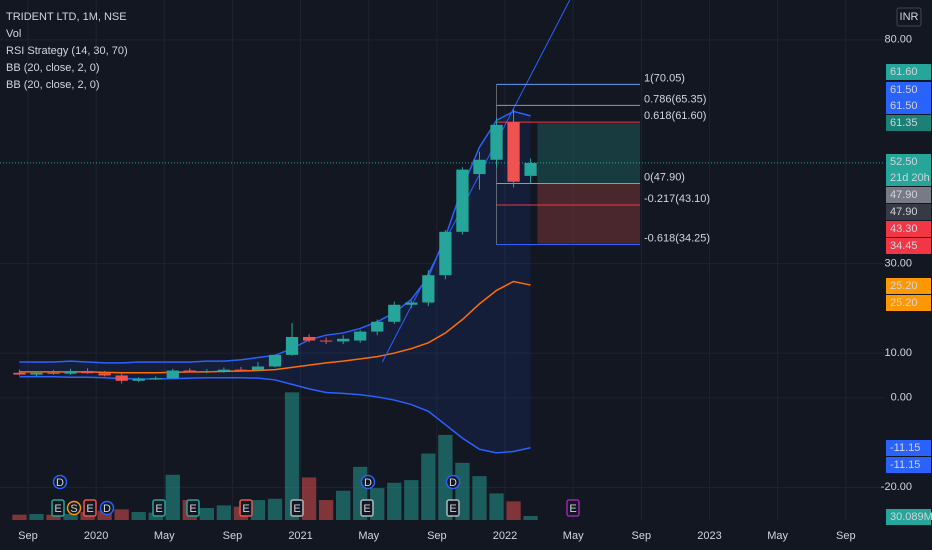 Image resolution: width=932 pixels, height=550 pixels. I want to click on indicator-label: RSI Strategy (14, 30, 70), so click(67, 51).